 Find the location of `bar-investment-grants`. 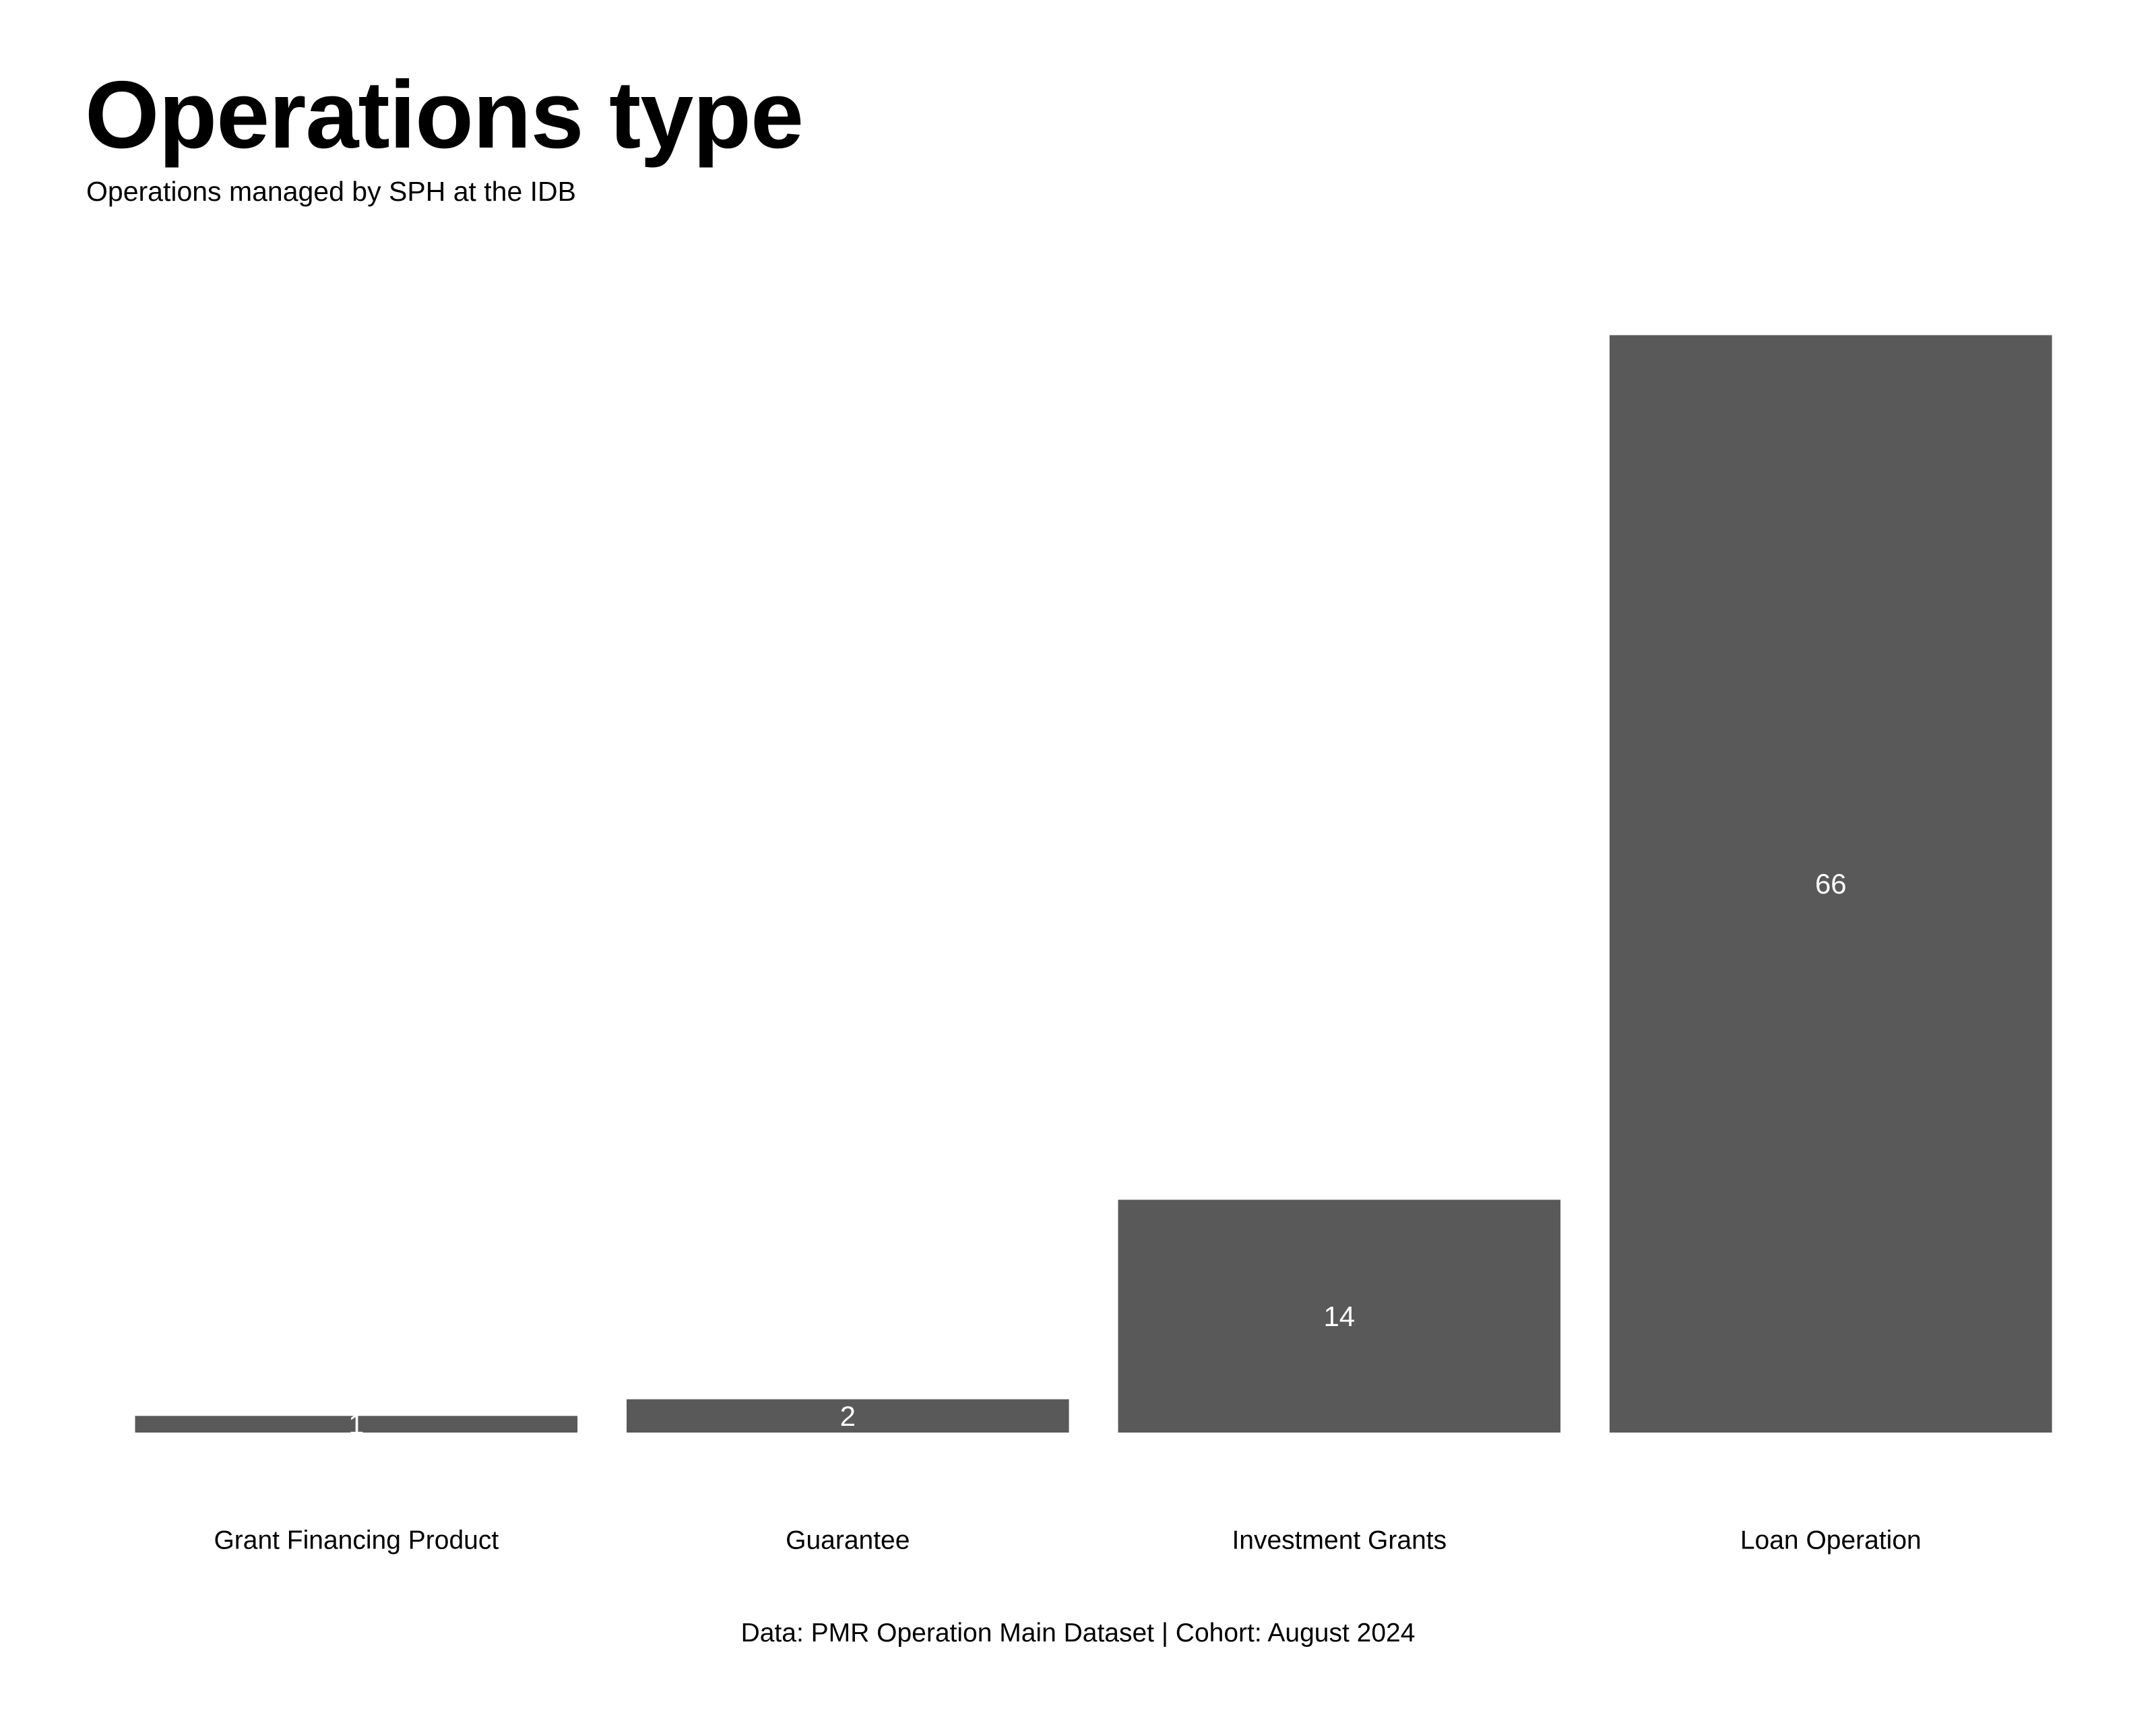

bar-investment-grants is located at coordinates (1339, 1316).